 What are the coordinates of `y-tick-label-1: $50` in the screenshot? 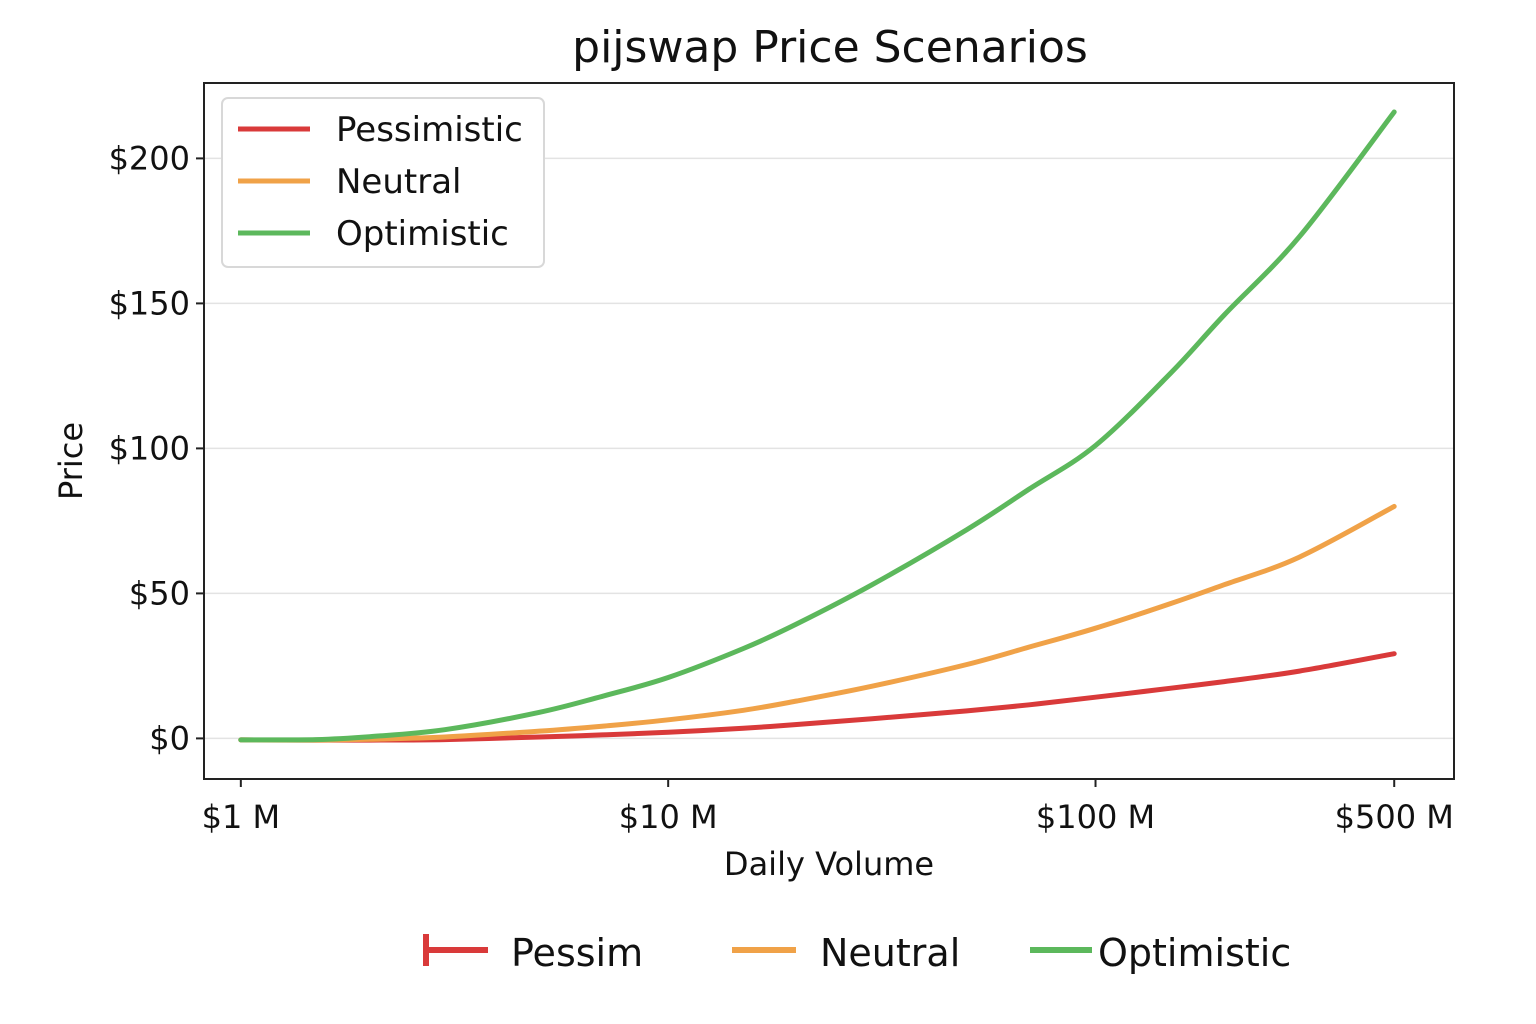 It's located at (159, 593).